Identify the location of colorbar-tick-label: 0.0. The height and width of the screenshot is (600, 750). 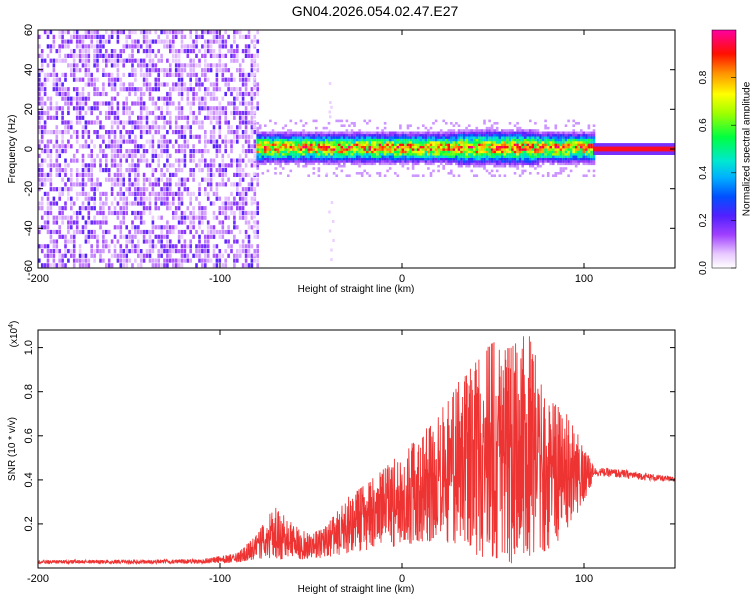
(703, 268).